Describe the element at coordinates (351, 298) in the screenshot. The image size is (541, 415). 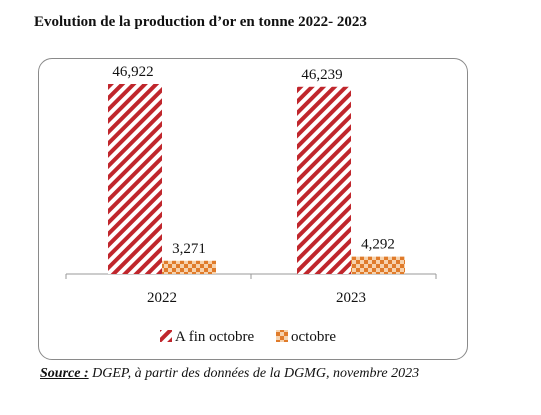
I see `x-tick-label: 2023` at that location.